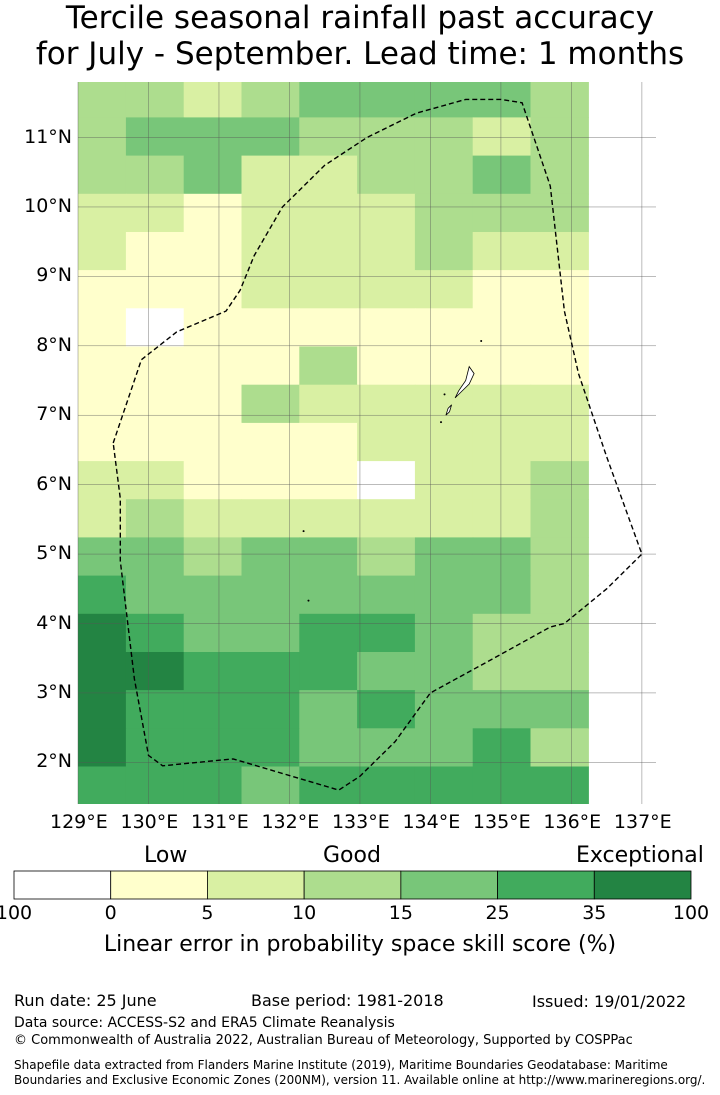  I want to click on colorbar-tick-label: 35, so click(594, 913).